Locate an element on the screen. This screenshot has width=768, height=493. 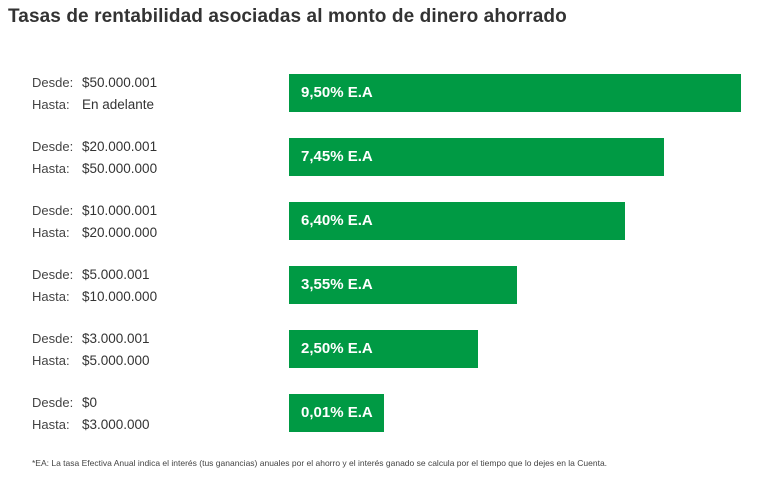
desde-line: Desde: $3.000.001 is located at coordinates (152, 339).